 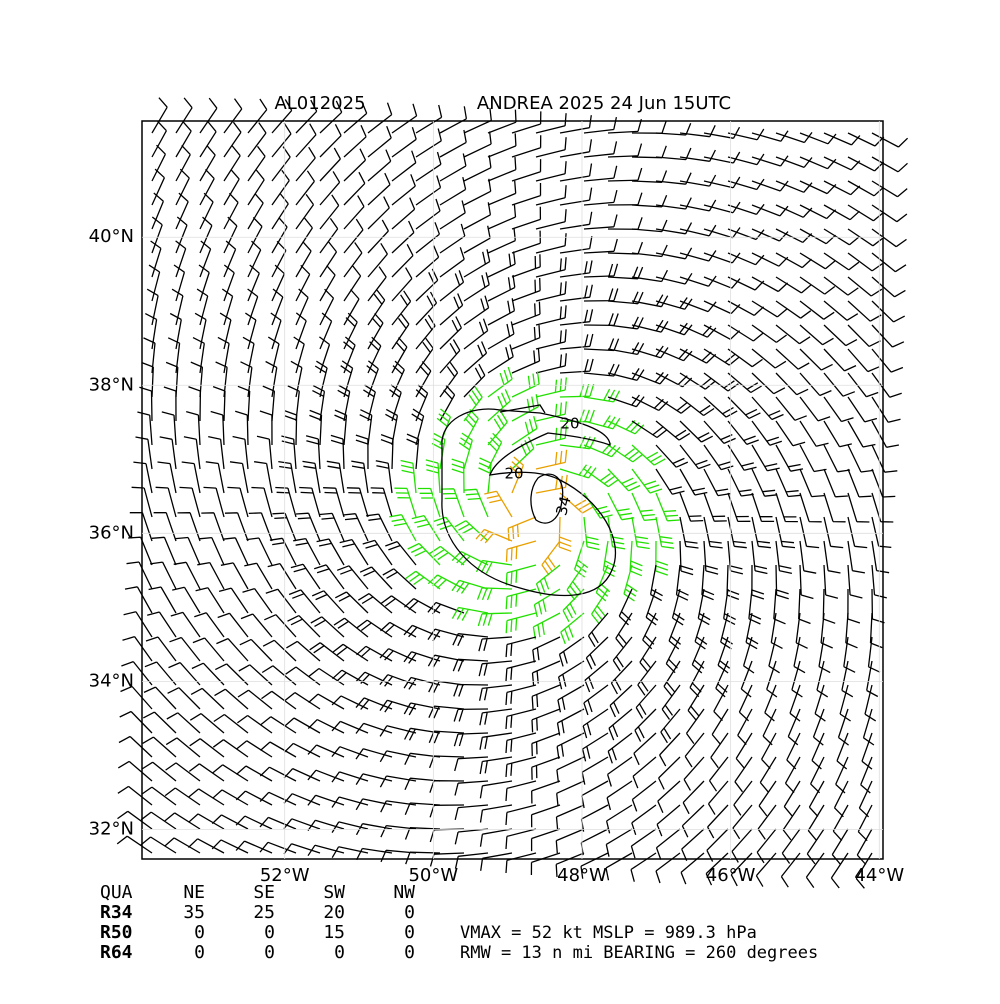 I want to click on x-tick-label: 50°W, so click(x=433, y=875).